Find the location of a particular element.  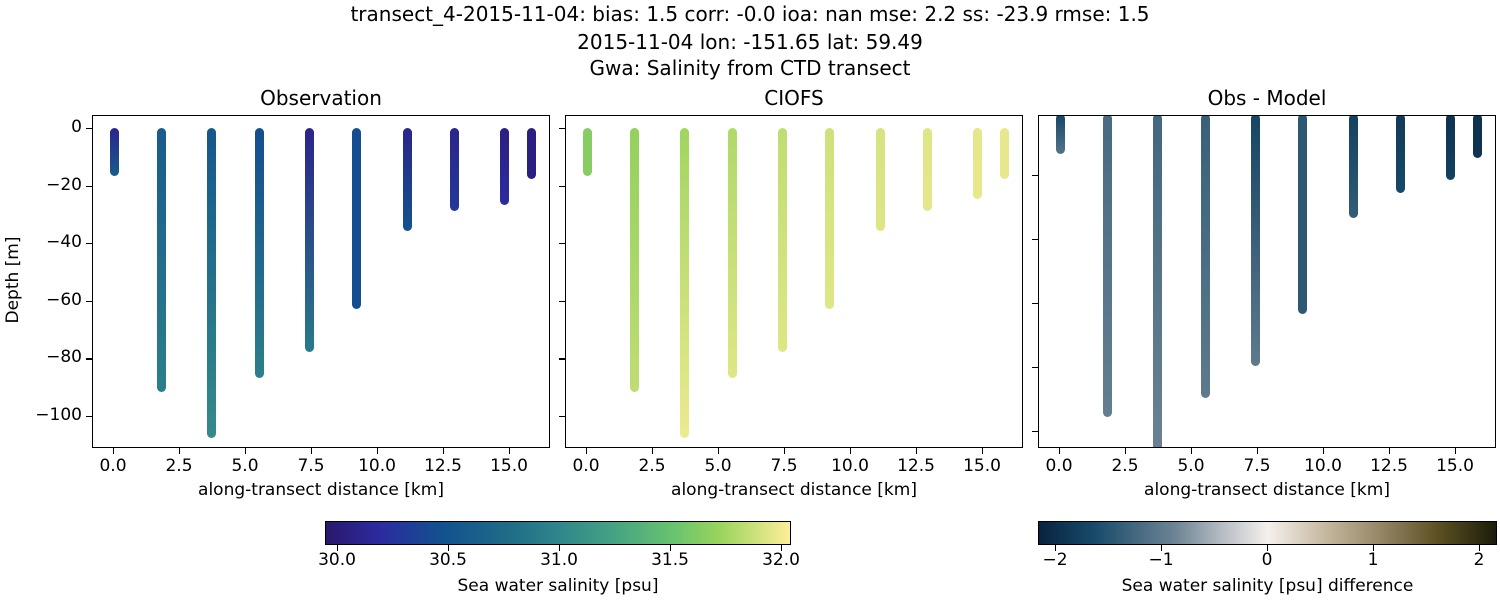

colorbar-label: Sea water salinity [psu] is located at coordinates (558, 586).